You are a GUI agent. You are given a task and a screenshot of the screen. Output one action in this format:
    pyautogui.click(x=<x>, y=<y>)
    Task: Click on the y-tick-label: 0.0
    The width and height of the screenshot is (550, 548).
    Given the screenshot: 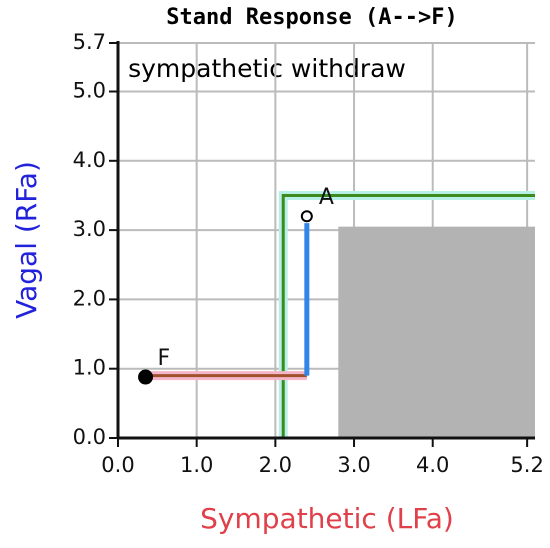 What is the action you would take?
    pyautogui.click(x=89, y=437)
    